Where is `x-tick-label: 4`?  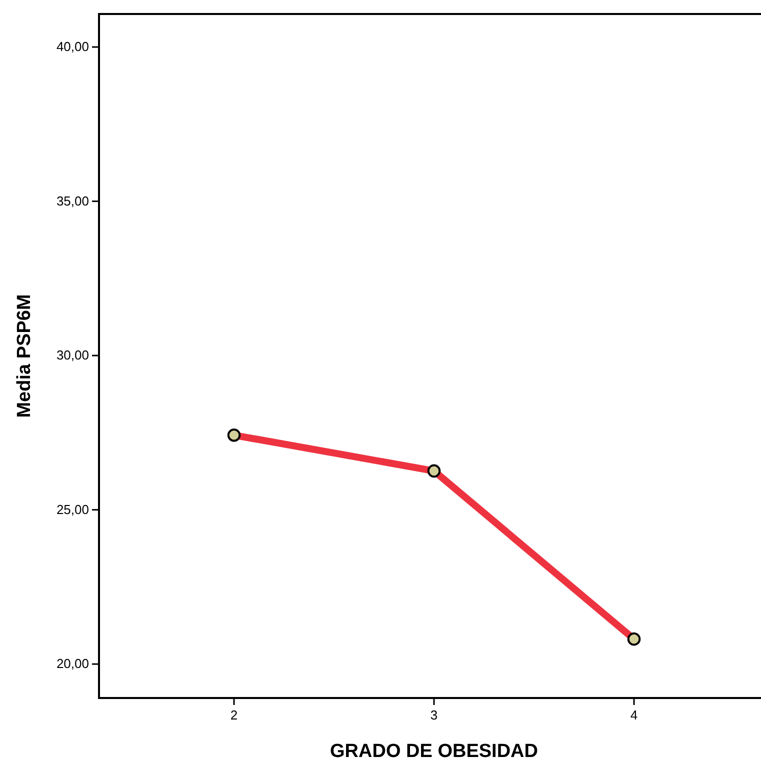
x-tick-label: 4 is located at coordinates (634, 715).